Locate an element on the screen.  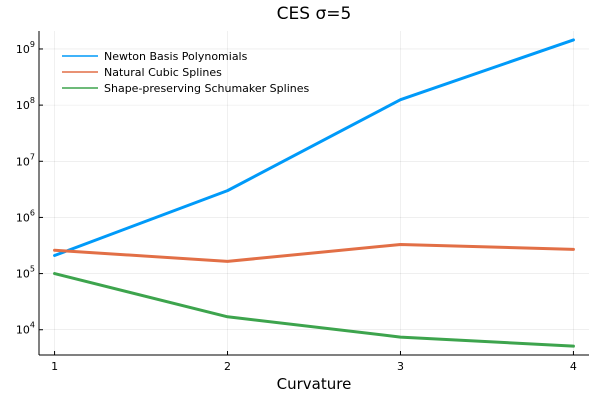
y-tick-exponent: 4 is located at coordinates (32, 325).